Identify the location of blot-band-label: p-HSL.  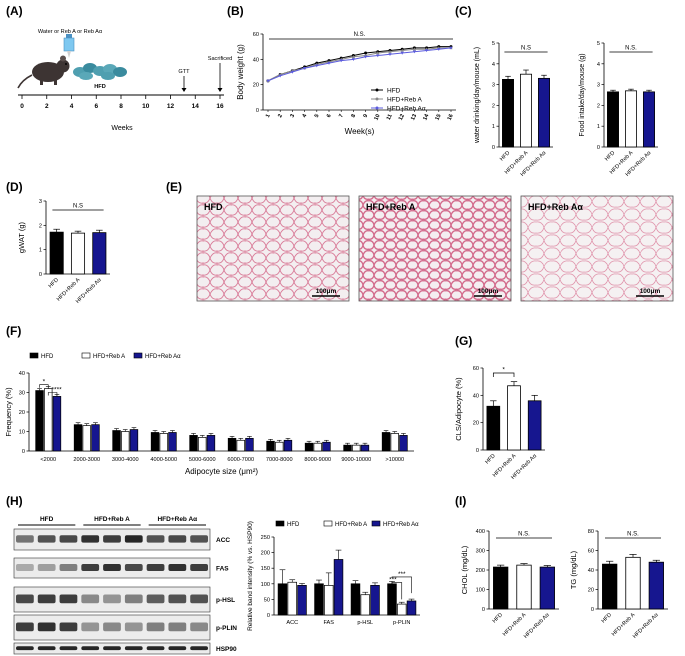
(225, 600).